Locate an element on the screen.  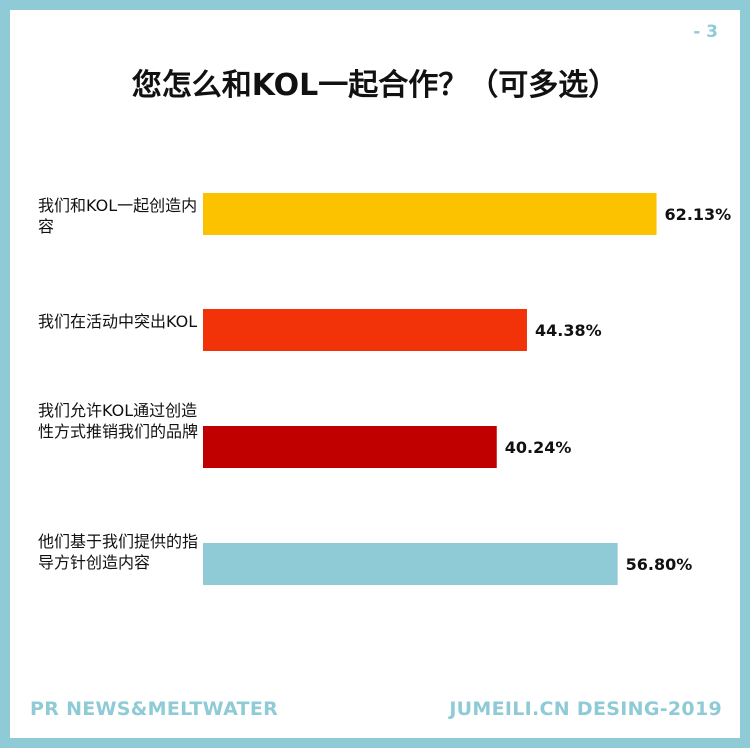
value-label-1: 62.13% is located at coordinates (698, 214).